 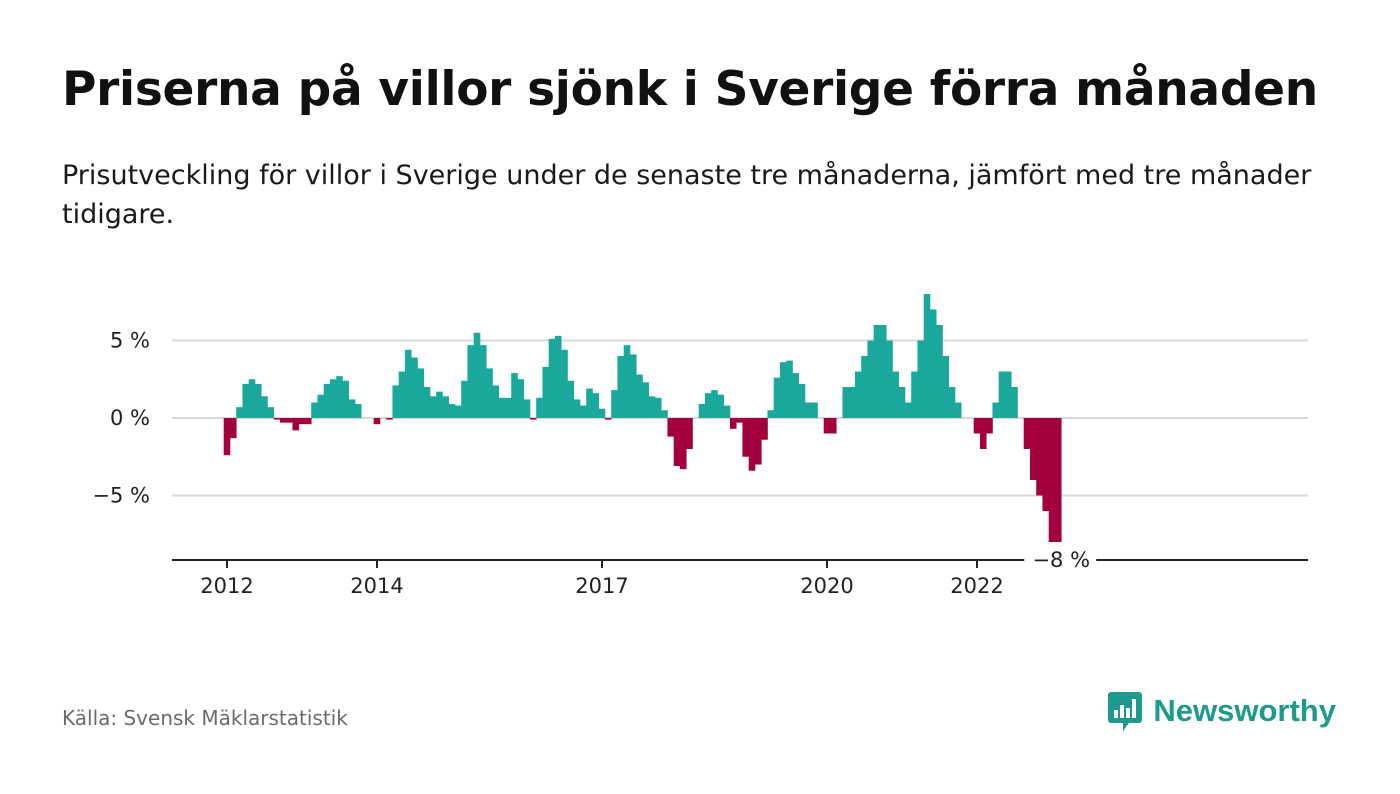 I want to click on x-tick-label: 2012, so click(x=226, y=586).